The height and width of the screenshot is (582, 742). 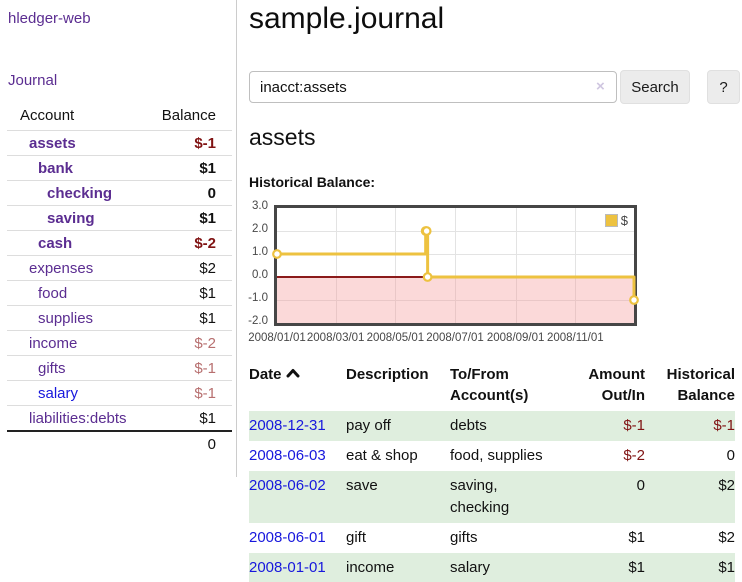 I want to click on legend-label: $, so click(x=624, y=220).